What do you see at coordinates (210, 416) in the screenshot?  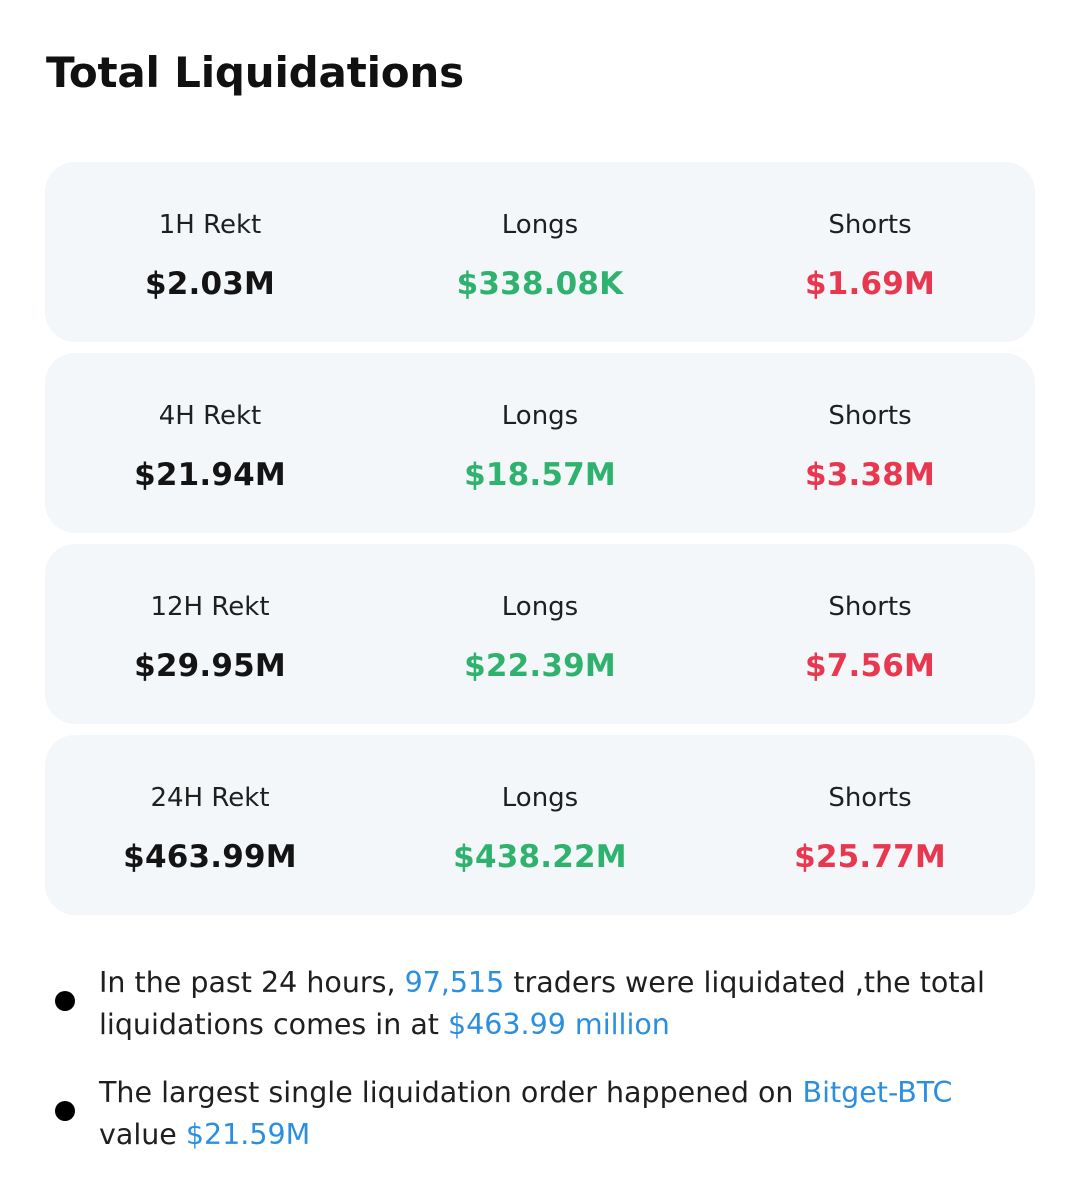 I see `period-label: 4H Rekt` at bounding box center [210, 416].